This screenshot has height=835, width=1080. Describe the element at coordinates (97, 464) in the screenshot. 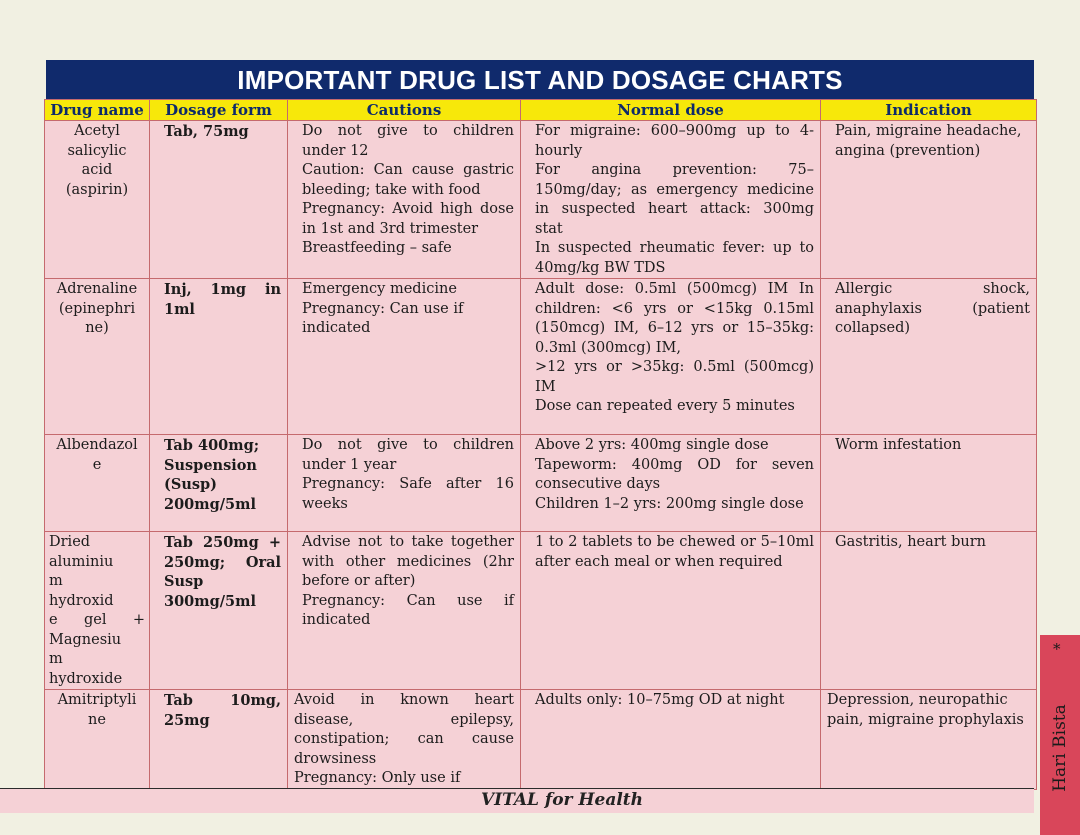

I see `drug-name-line: e` at that location.